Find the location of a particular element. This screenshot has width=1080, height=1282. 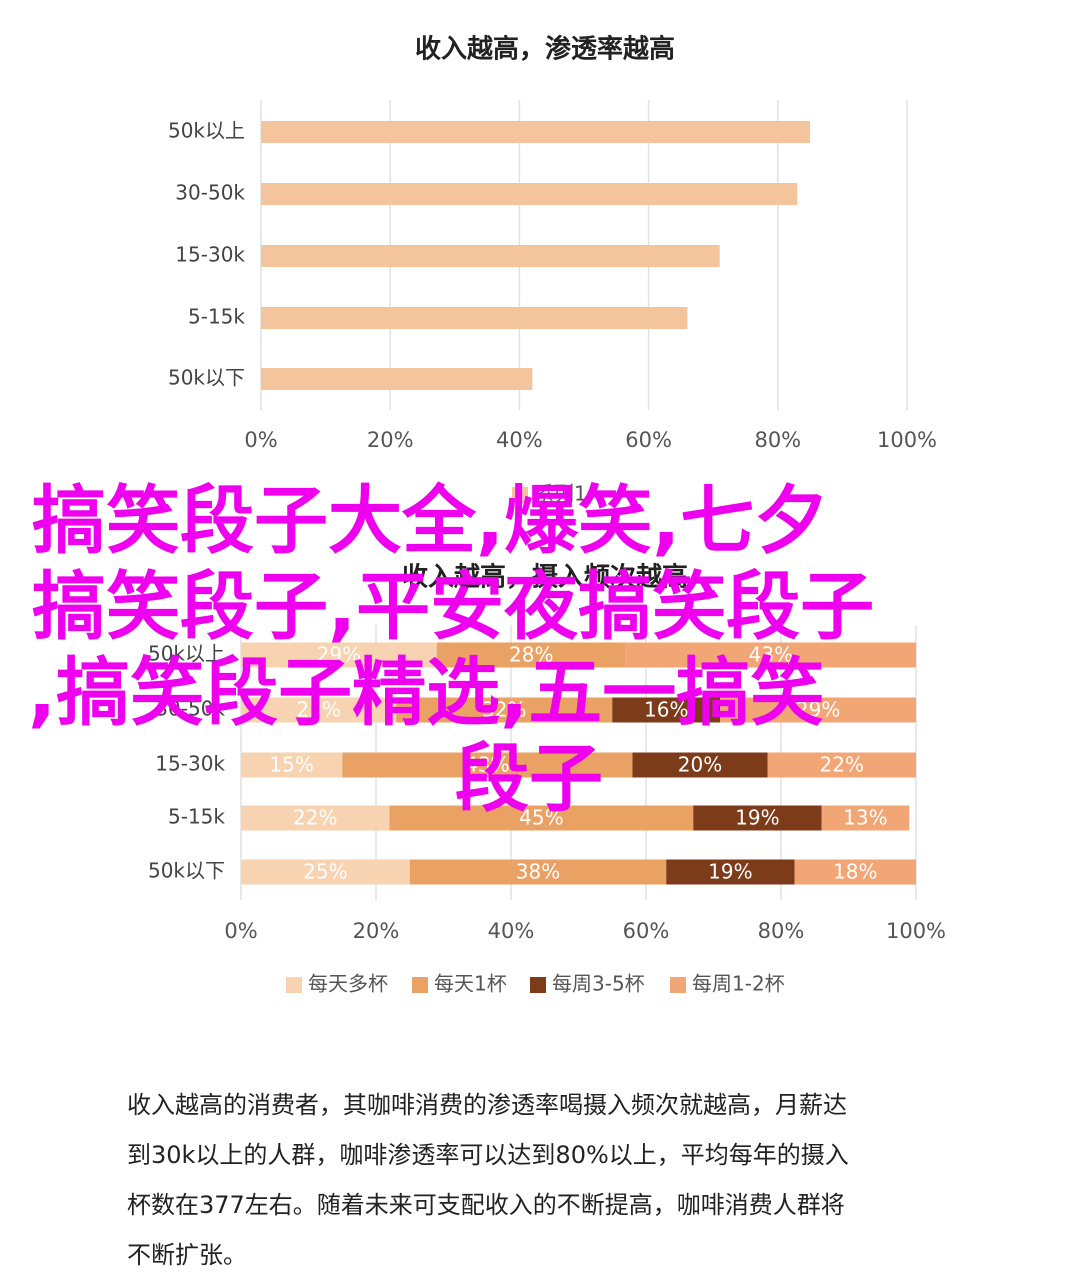

data-label: 45% is located at coordinates (541, 818).